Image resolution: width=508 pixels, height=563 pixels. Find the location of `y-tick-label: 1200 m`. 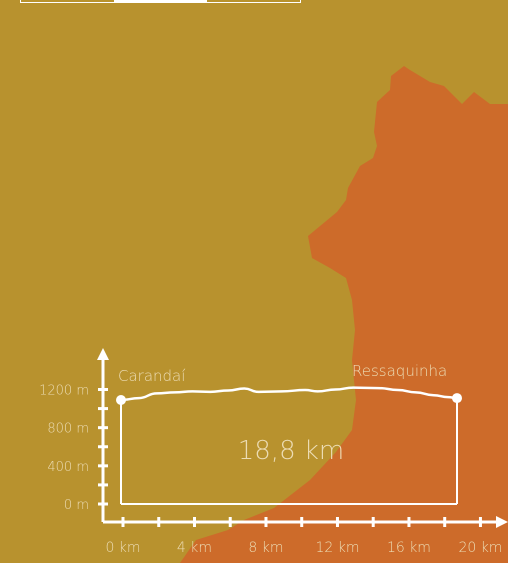

y-tick-label: 1200 m is located at coordinates (64, 391).